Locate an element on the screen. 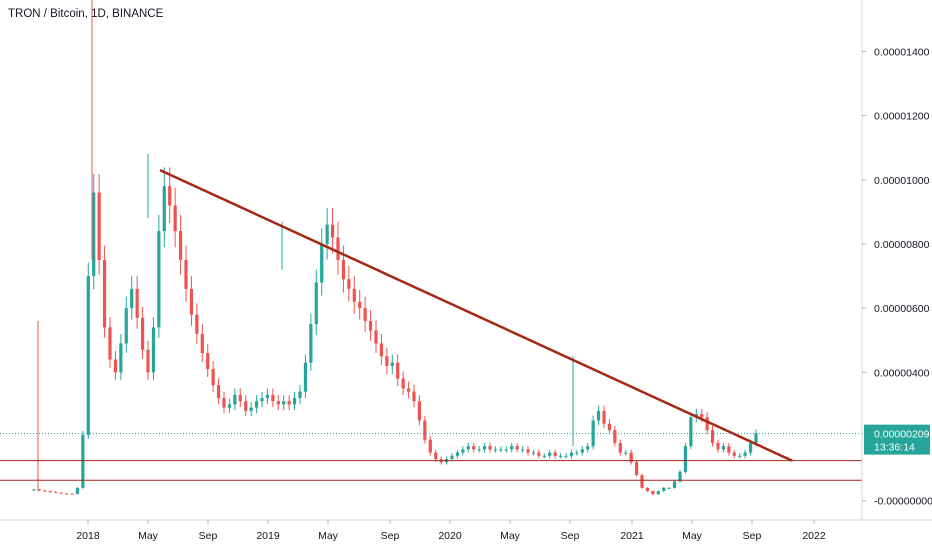 The height and width of the screenshot is (550, 932). symbol-title: TRON / Bitcoin, 1D, BINANCE is located at coordinates (86, 14).